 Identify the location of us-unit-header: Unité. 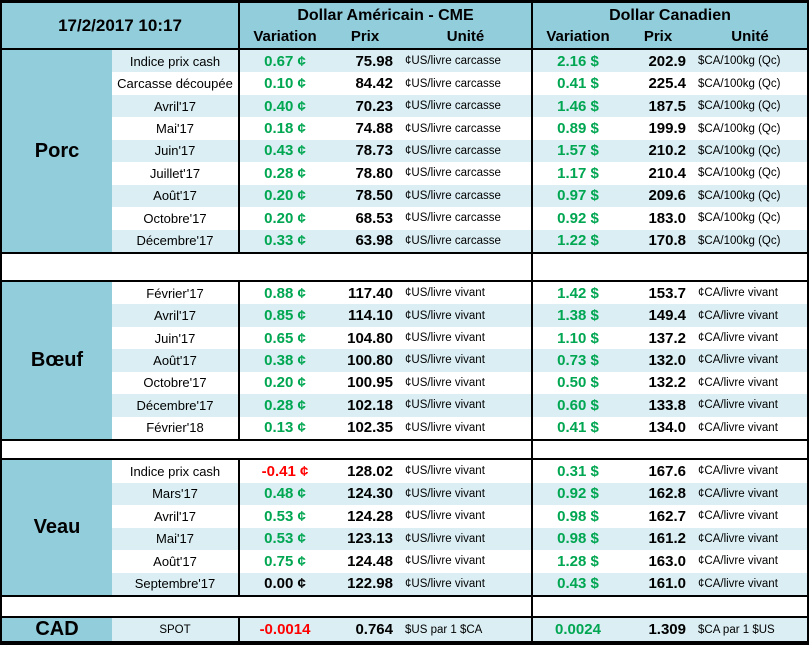
(465, 36).